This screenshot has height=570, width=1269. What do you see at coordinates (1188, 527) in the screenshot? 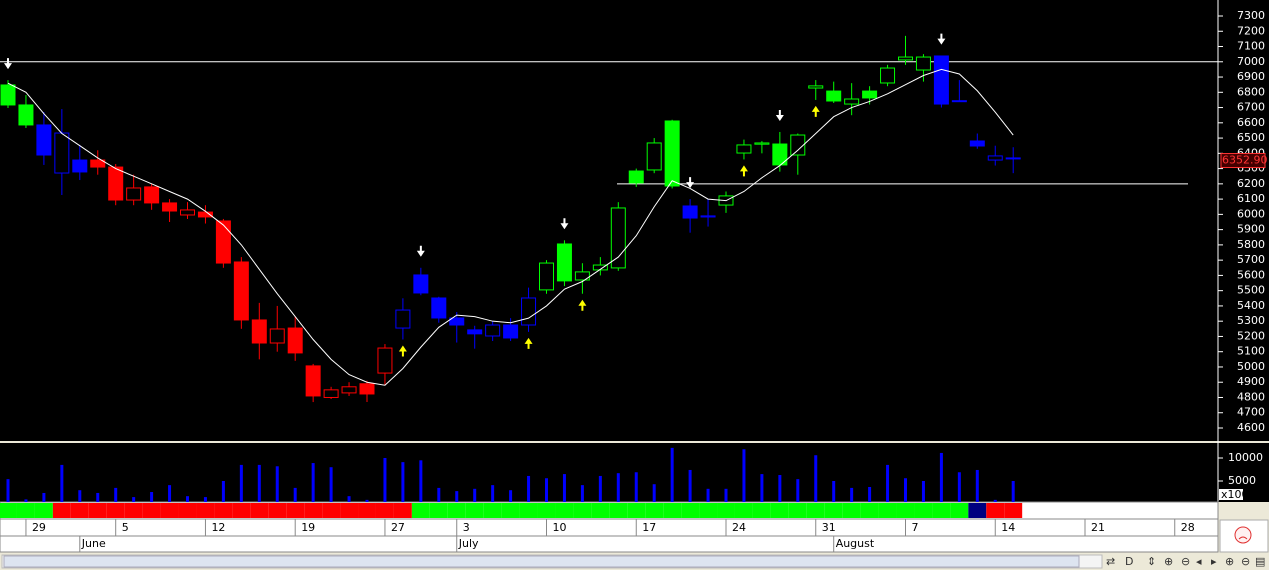
I see `x-tick-label: 28` at bounding box center [1188, 527].